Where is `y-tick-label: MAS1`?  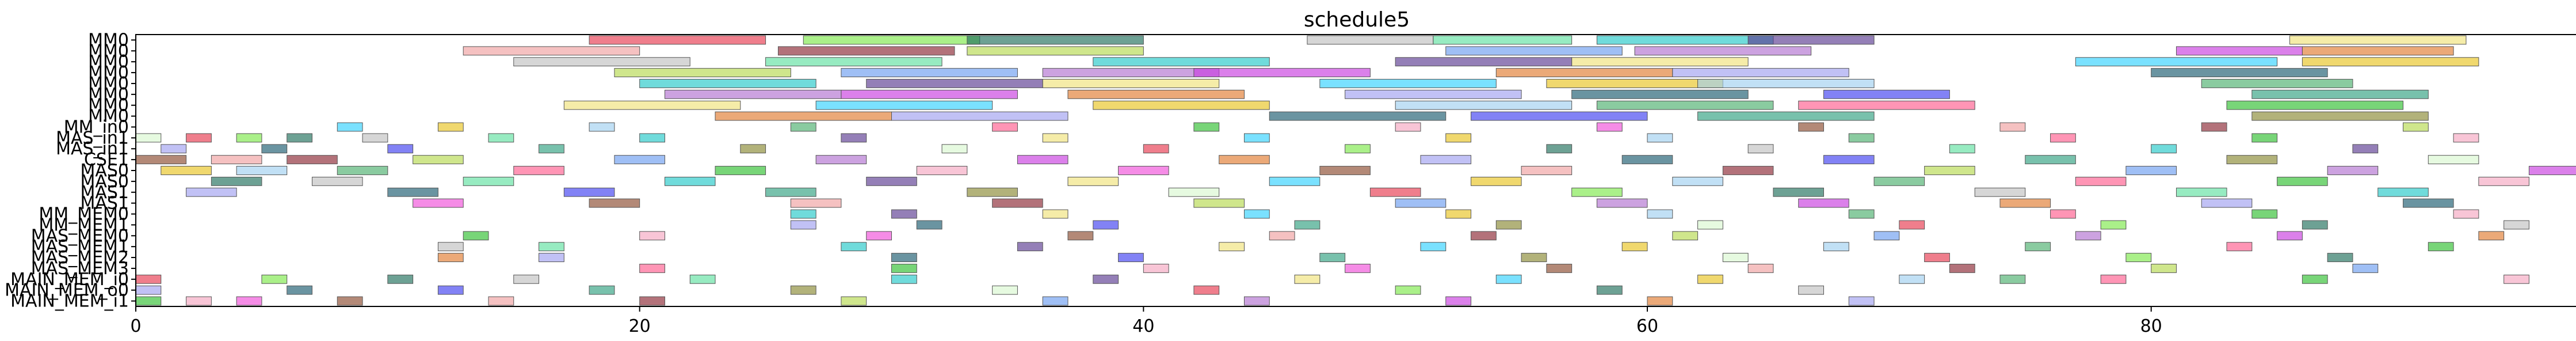 y-tick-label: MAS1 is located at coordinates (104, 193).